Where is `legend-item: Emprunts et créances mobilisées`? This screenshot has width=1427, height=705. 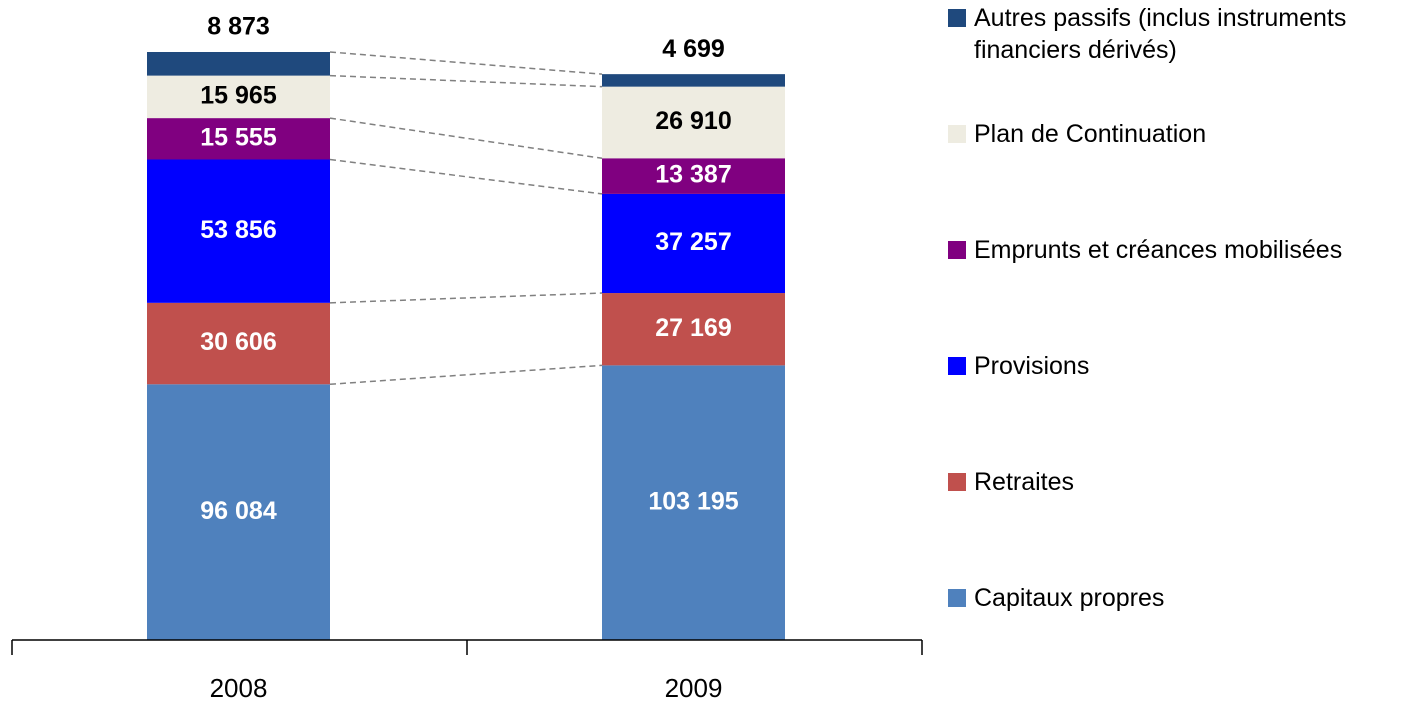 legend-item: Emprunts et créances mobilisées is located at coordinates (1187, 250).